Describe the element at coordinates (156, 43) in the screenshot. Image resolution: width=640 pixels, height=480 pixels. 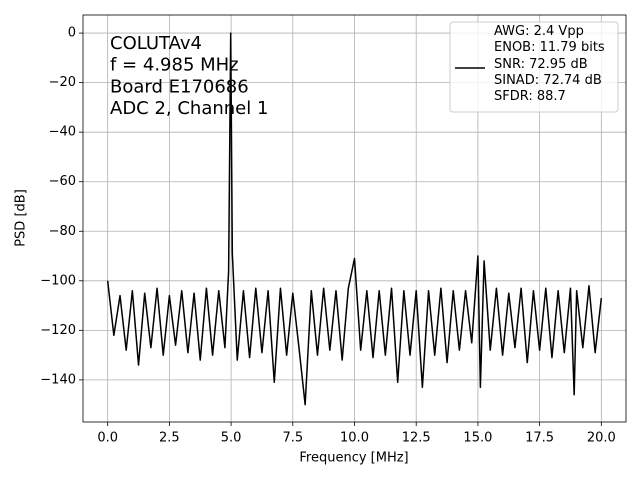
I see `annotation: COLUTAv4` at that location.